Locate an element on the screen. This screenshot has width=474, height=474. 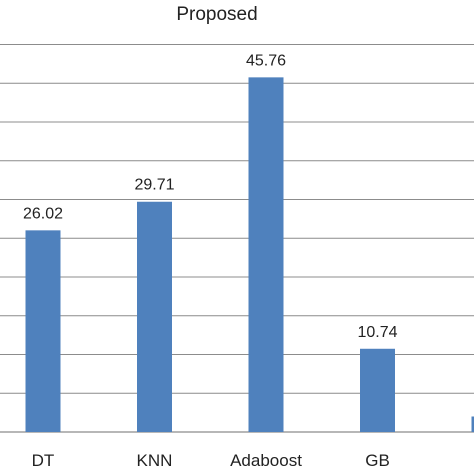
bar-gb is located at coordinates (377, 390).